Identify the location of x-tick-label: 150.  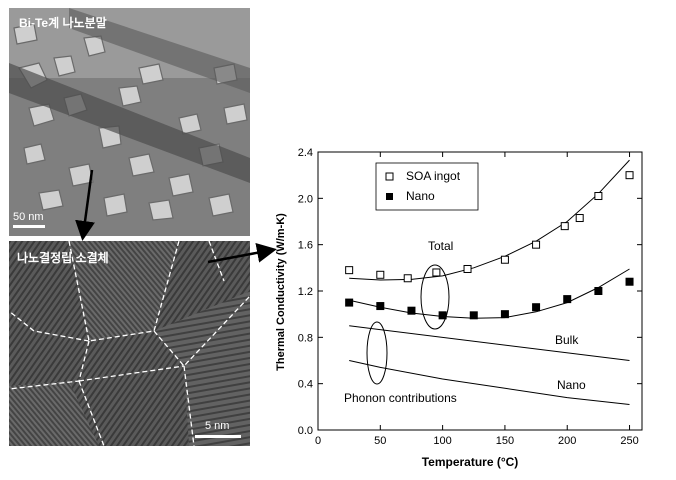
(505, 441).